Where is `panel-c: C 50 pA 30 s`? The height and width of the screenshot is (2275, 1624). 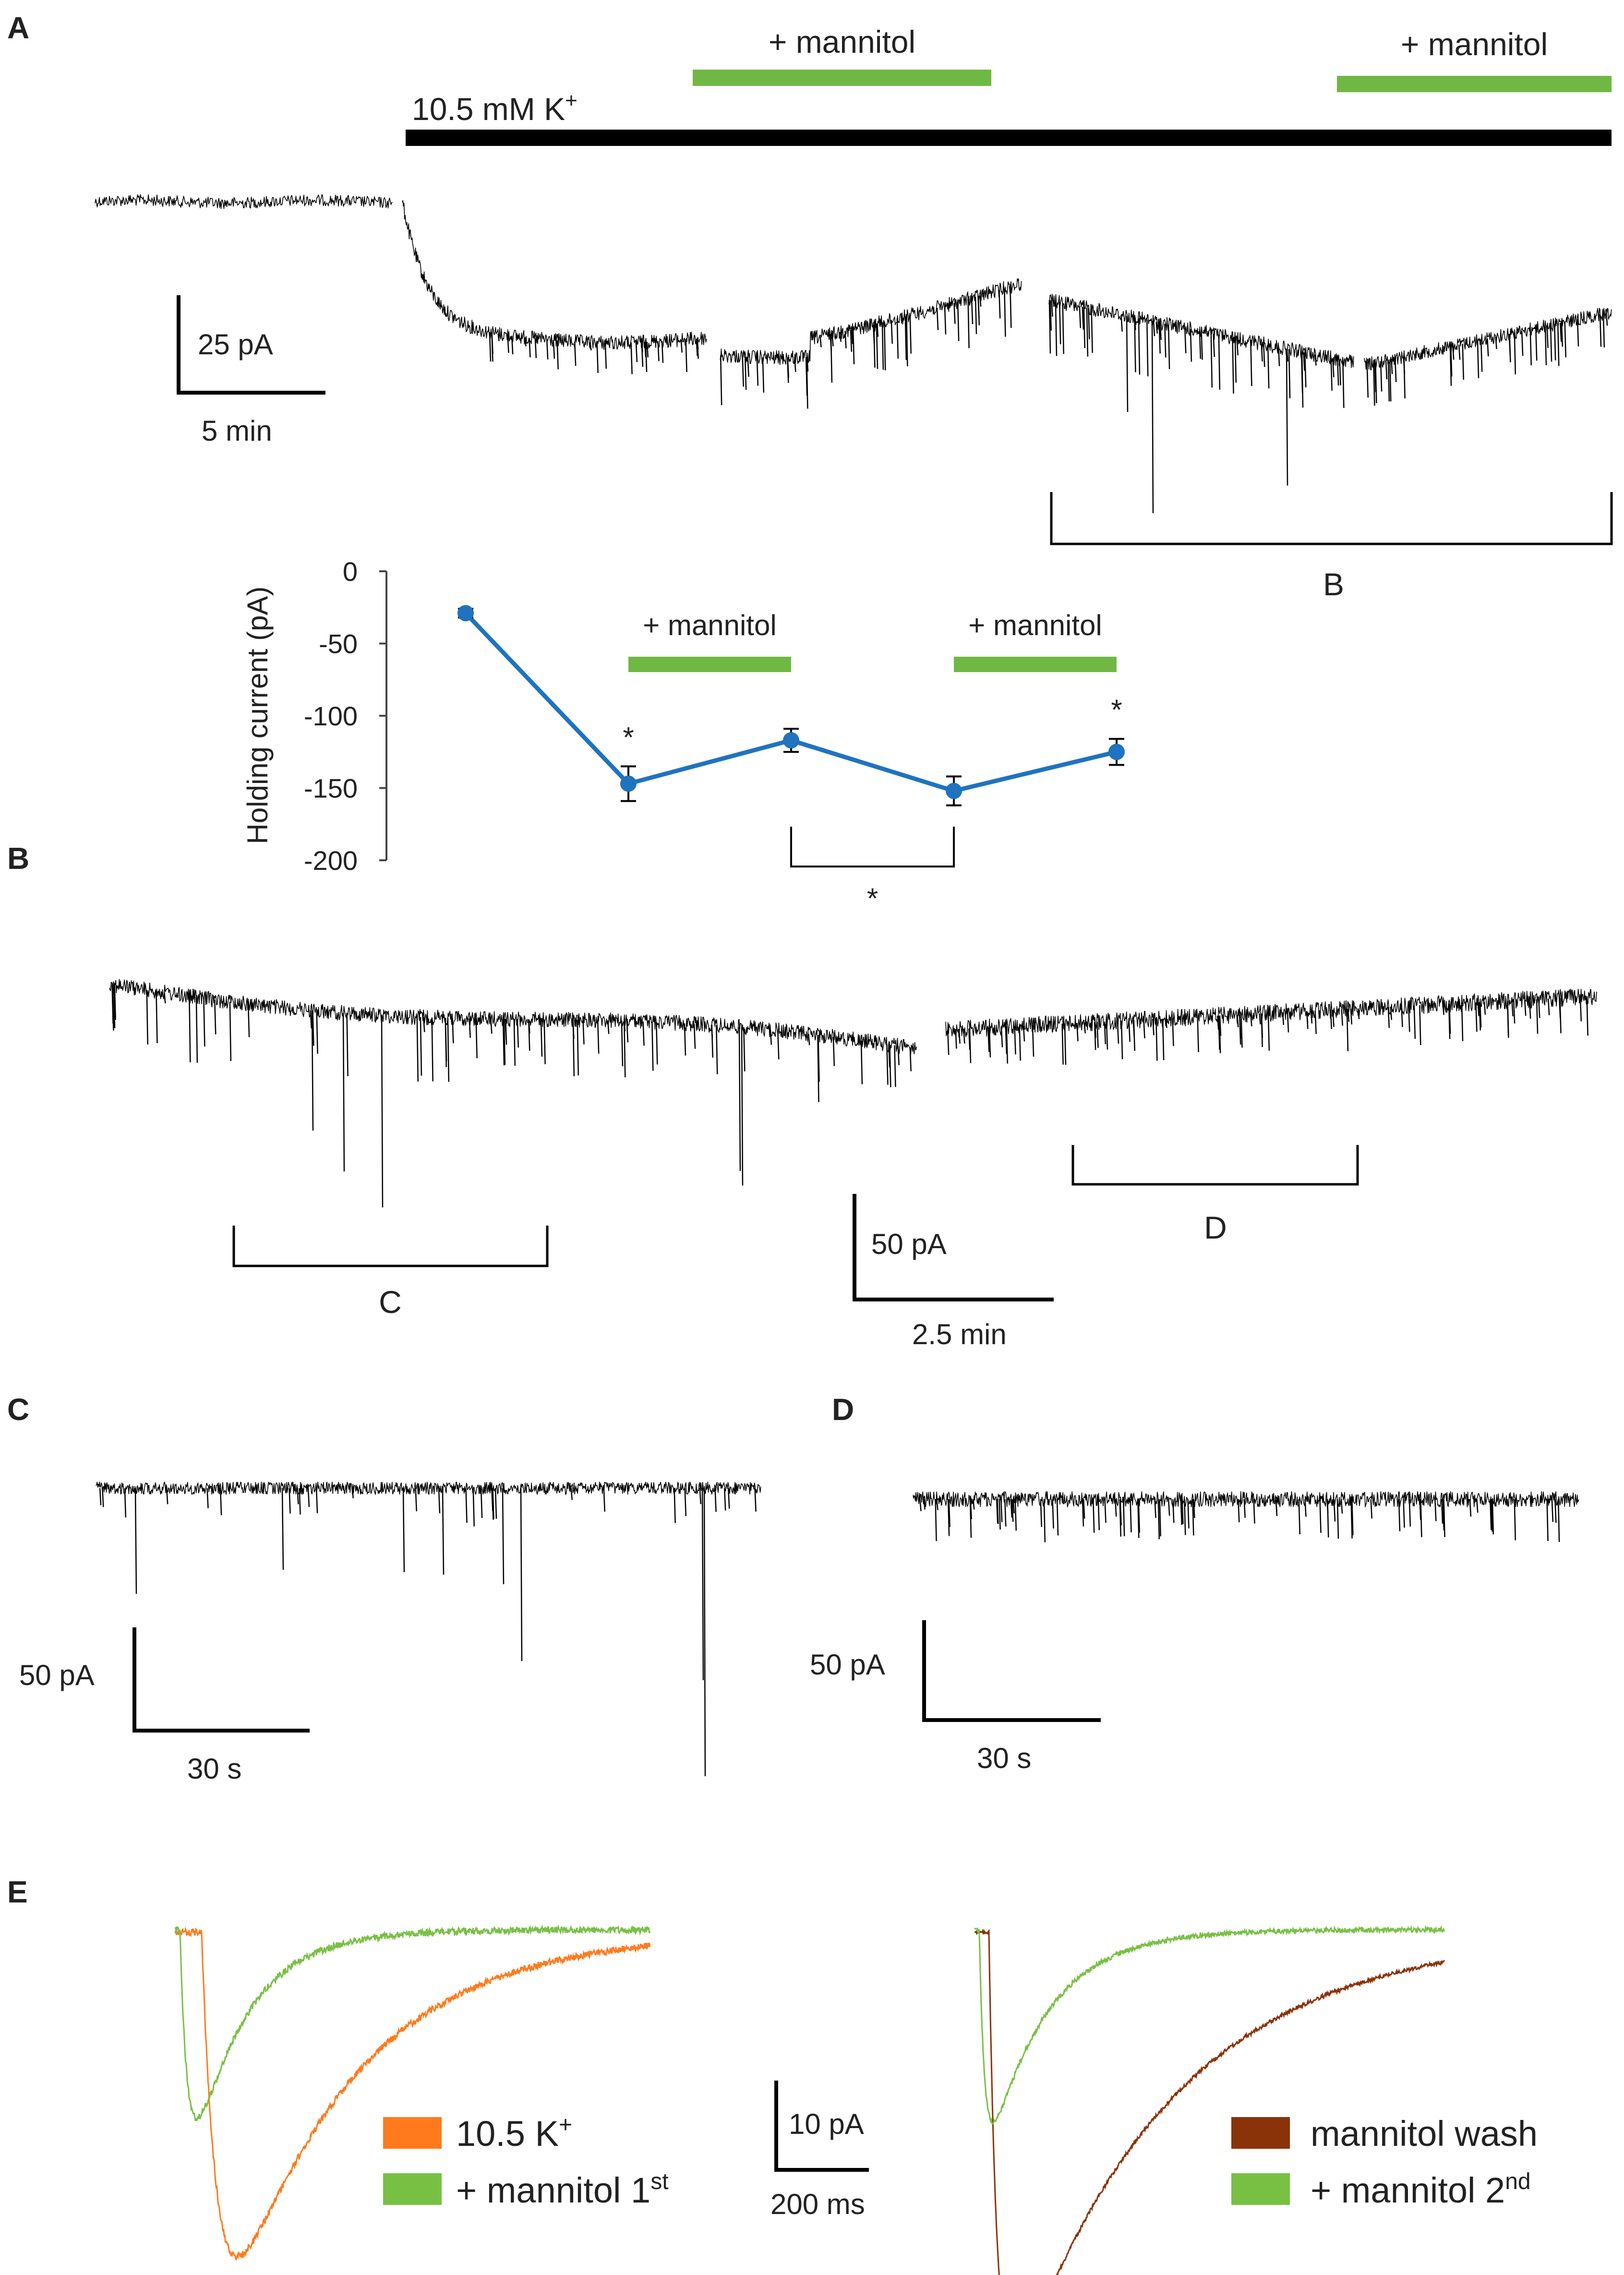 panel-c: C 50 pA 30 s is located at coordinates (384, 1588).